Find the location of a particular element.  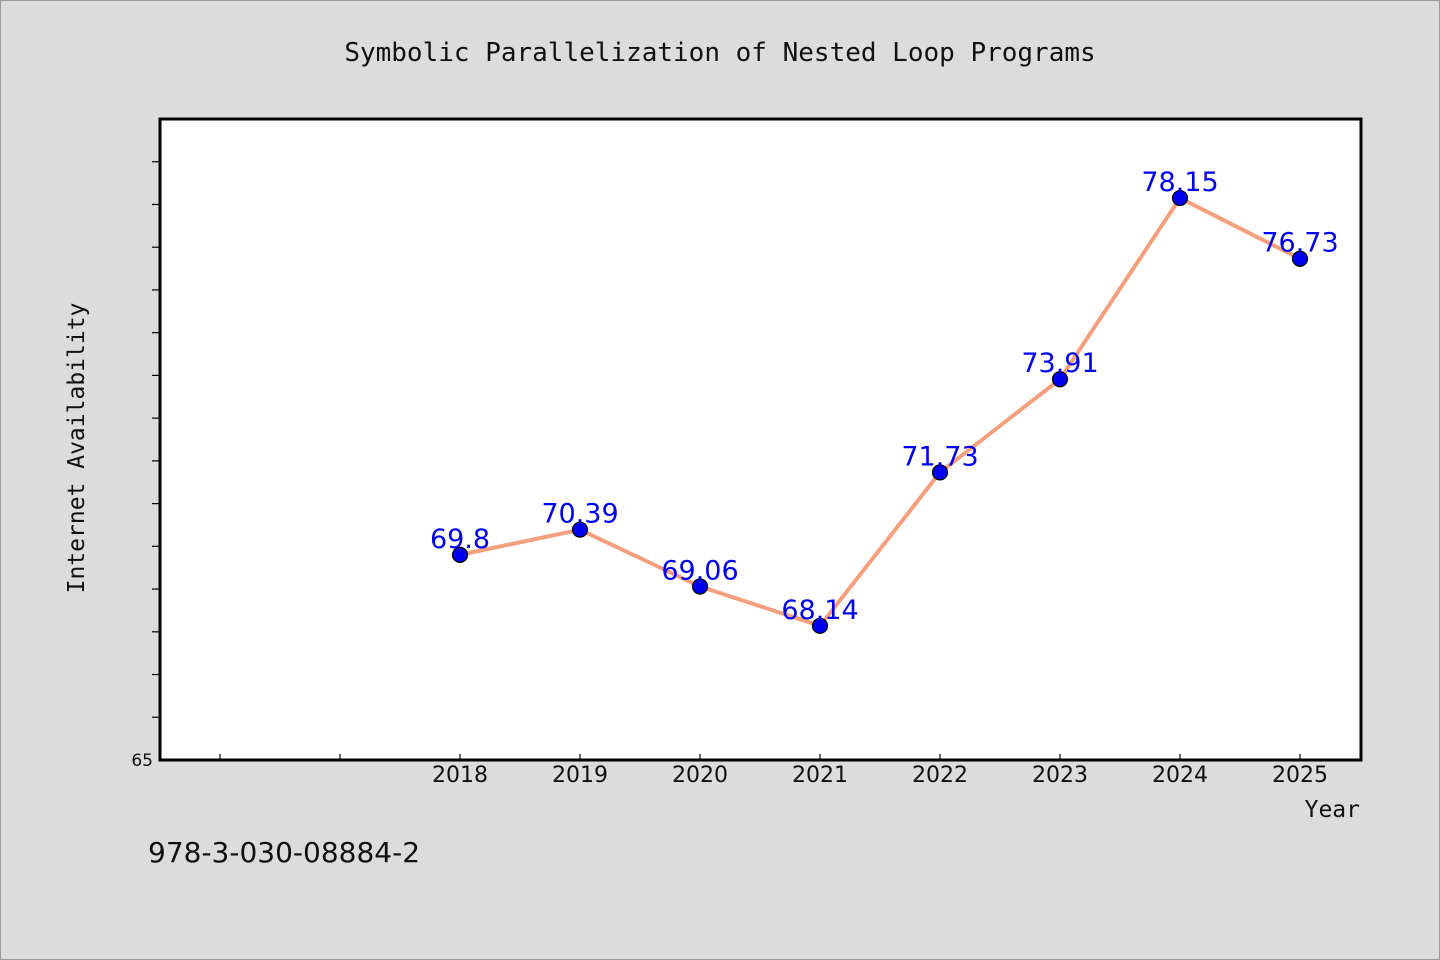

data-label: 68.14 is located at coordinates (819, 610).